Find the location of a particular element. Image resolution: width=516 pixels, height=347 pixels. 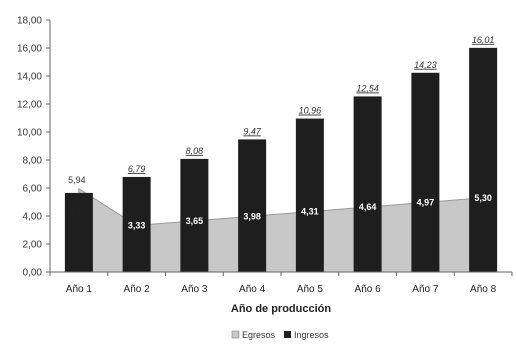

egresos-data-label: 3,65 is located at coordinates (195, 221).